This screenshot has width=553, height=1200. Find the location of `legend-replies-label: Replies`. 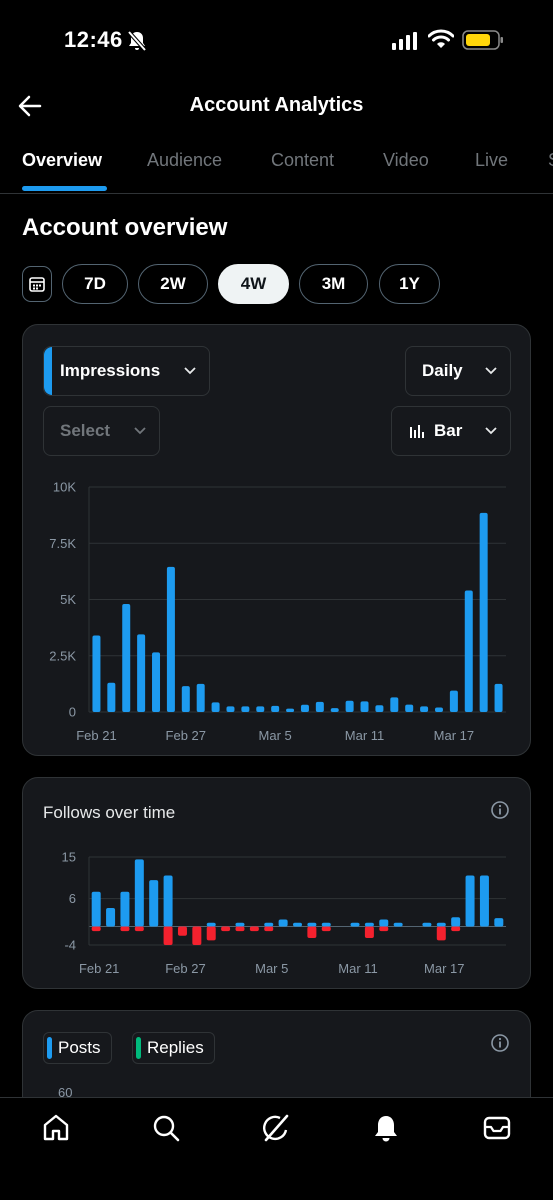

legend-replies-label: Replies is located at coordinates (175, 1047).